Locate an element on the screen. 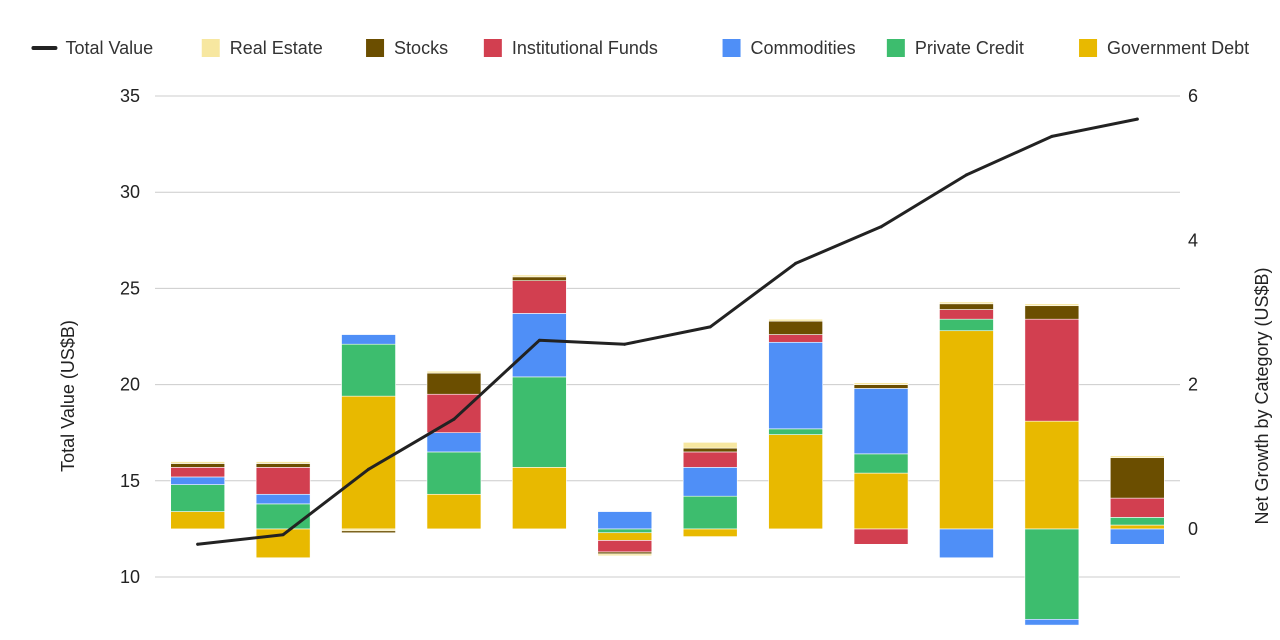 The height and width of the screenshot is (640, 1280). legend-label: Real Estate is located at coordinates (276, 48).